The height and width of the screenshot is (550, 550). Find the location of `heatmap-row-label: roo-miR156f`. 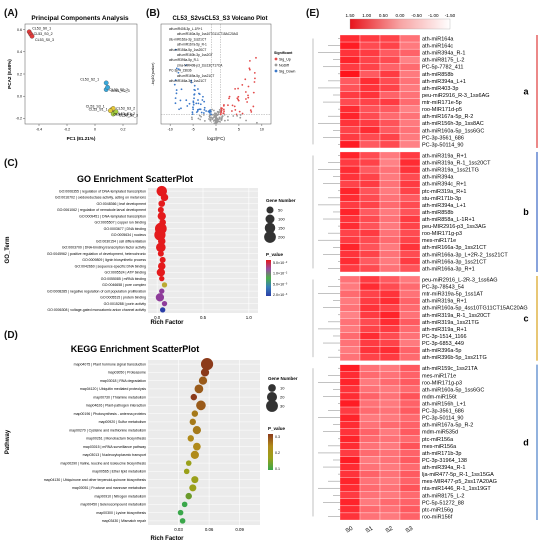

heatmap-row-label: roo-miR156f is located at coordinates (437, 517).